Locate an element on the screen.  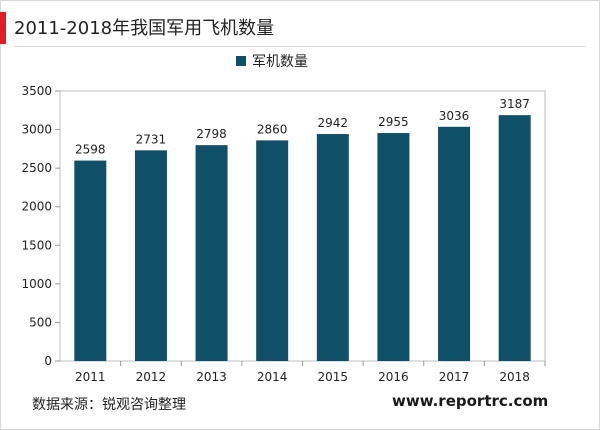
value-label: 2955 is located at coordinates (393, 122).